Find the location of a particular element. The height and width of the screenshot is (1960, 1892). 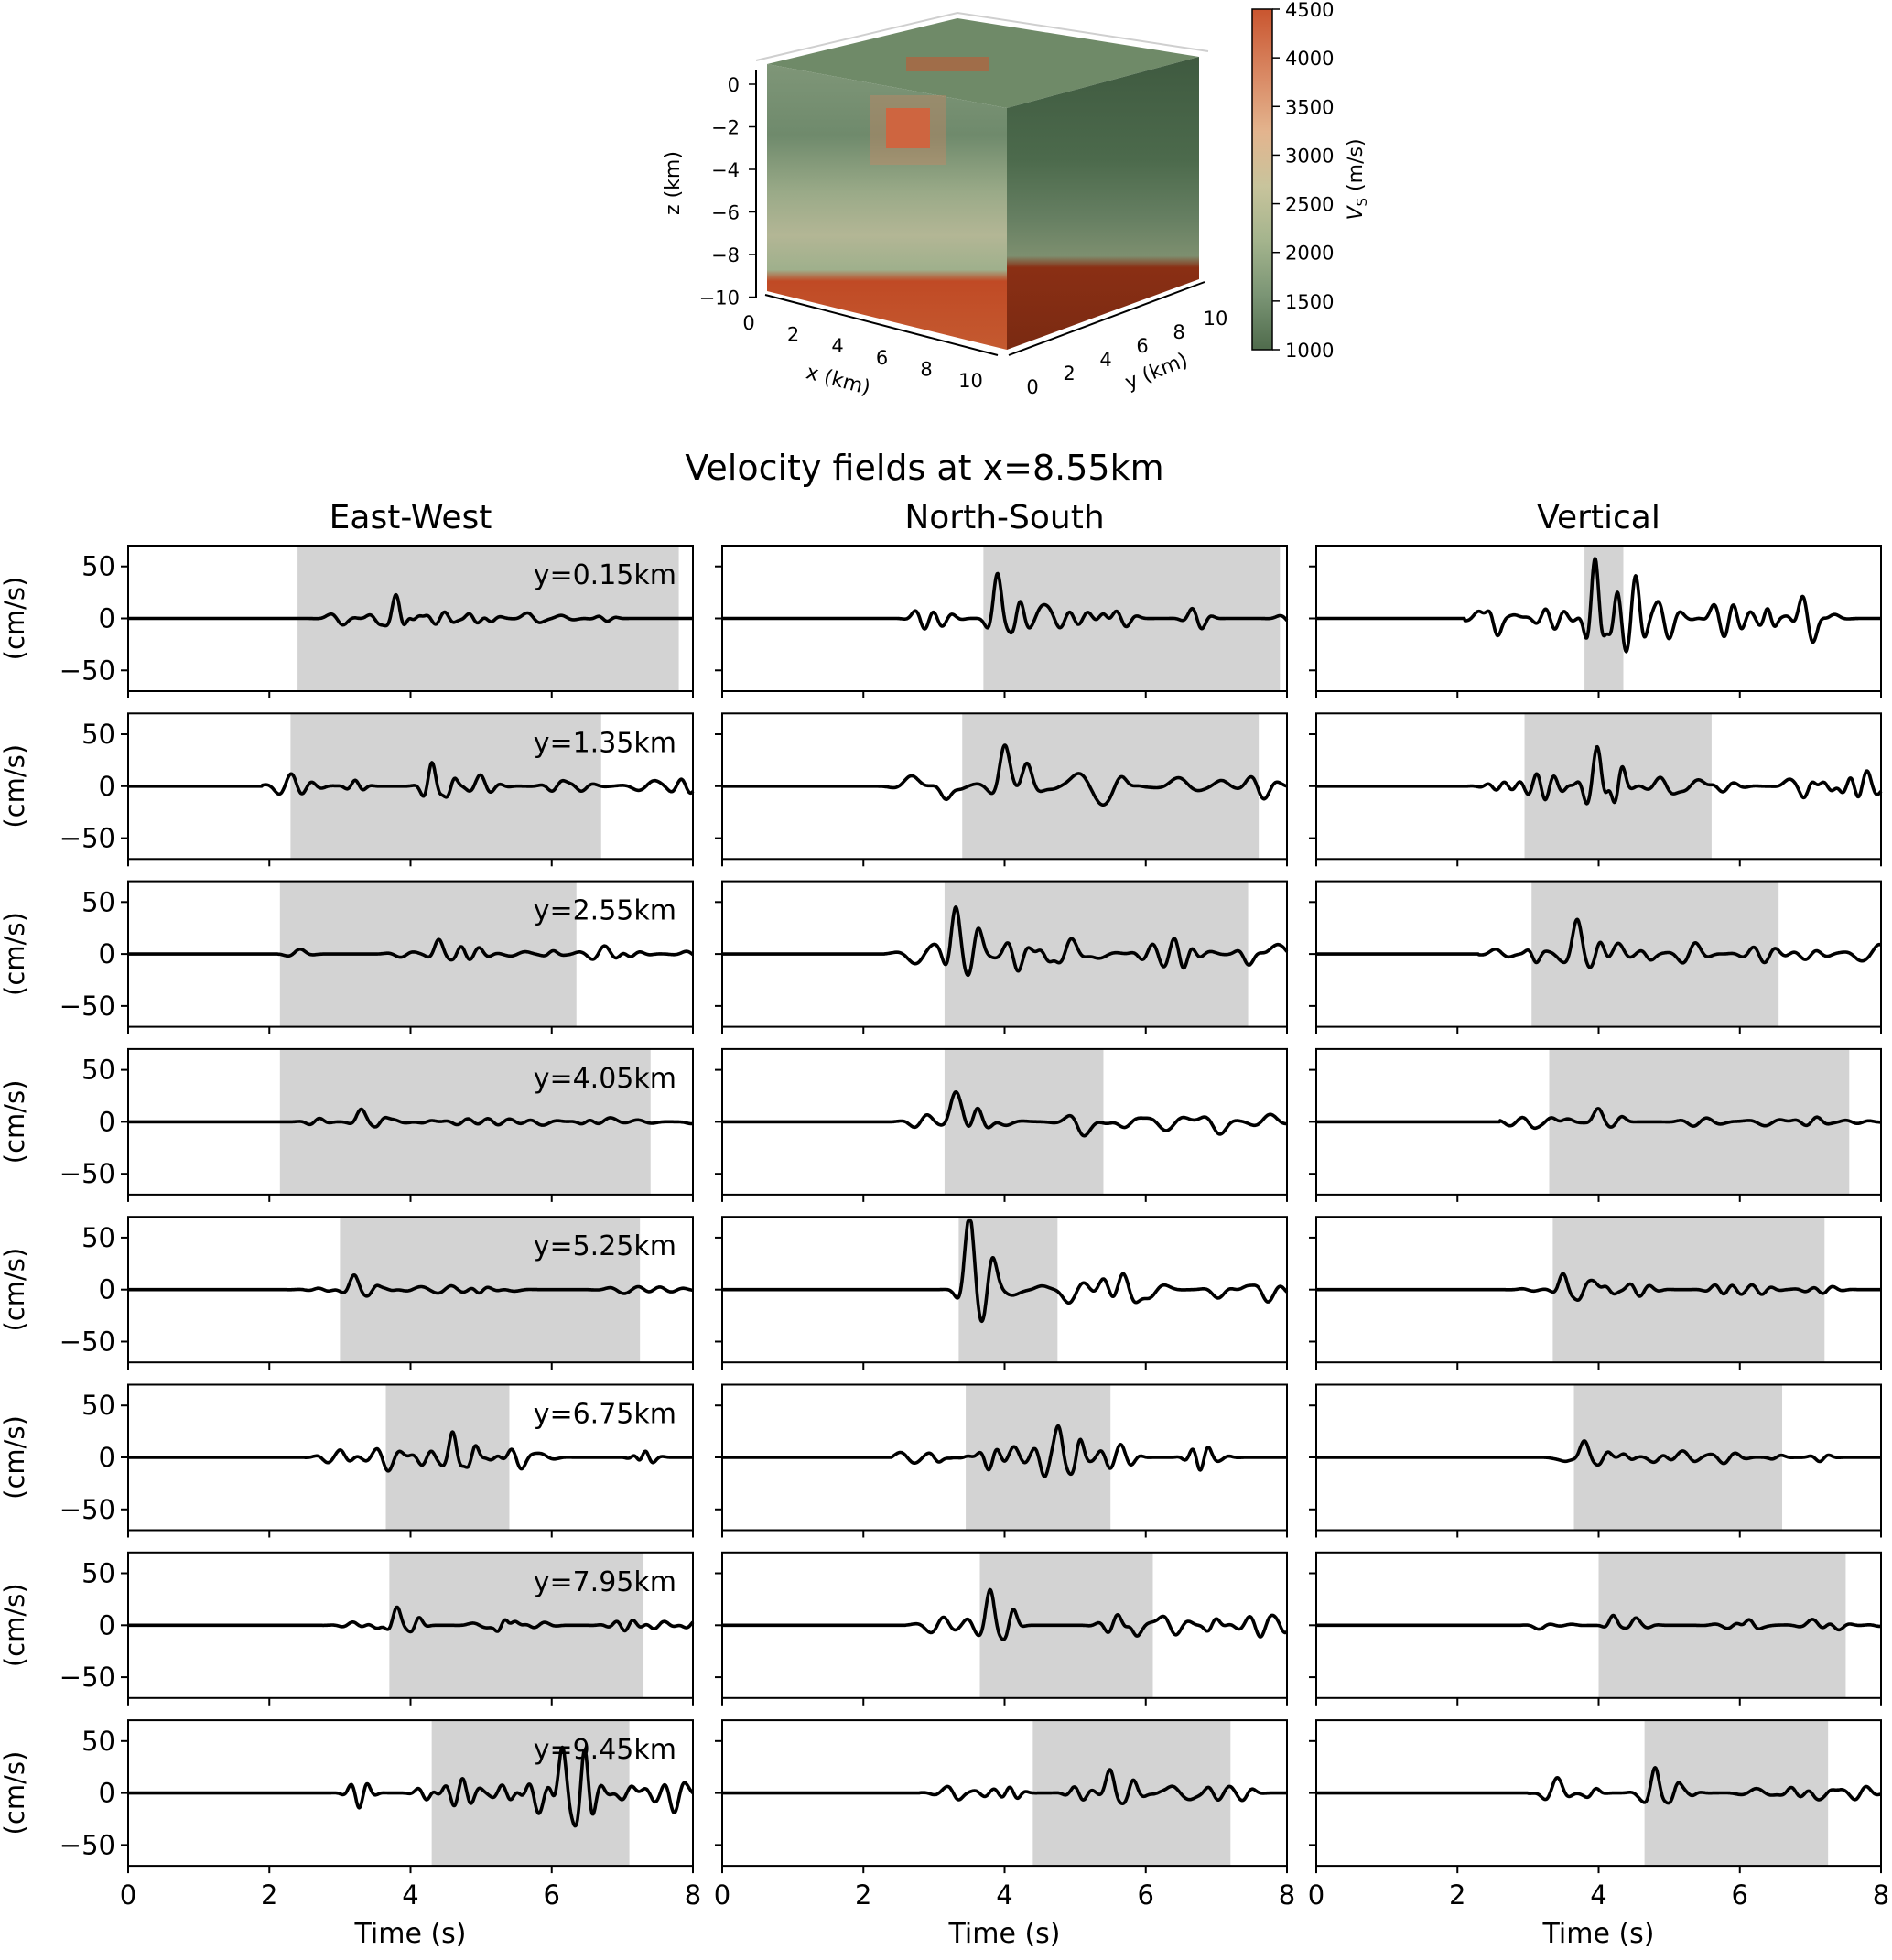

cube-z-ticks: 0 −2 −4 −6 −8 −10 is located at coordinates (727, 191).